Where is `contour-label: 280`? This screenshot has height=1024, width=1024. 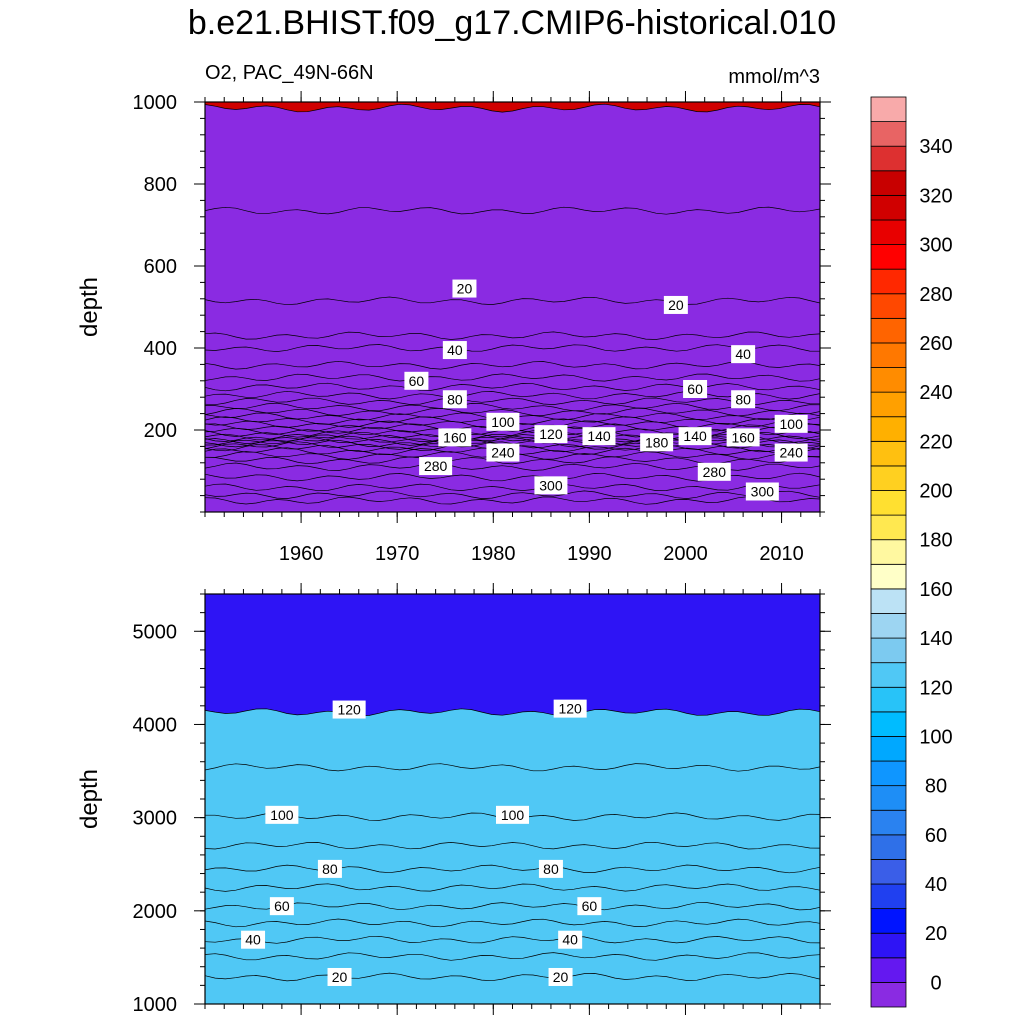 contour-label: 280 is located at coordinates (714, 471).